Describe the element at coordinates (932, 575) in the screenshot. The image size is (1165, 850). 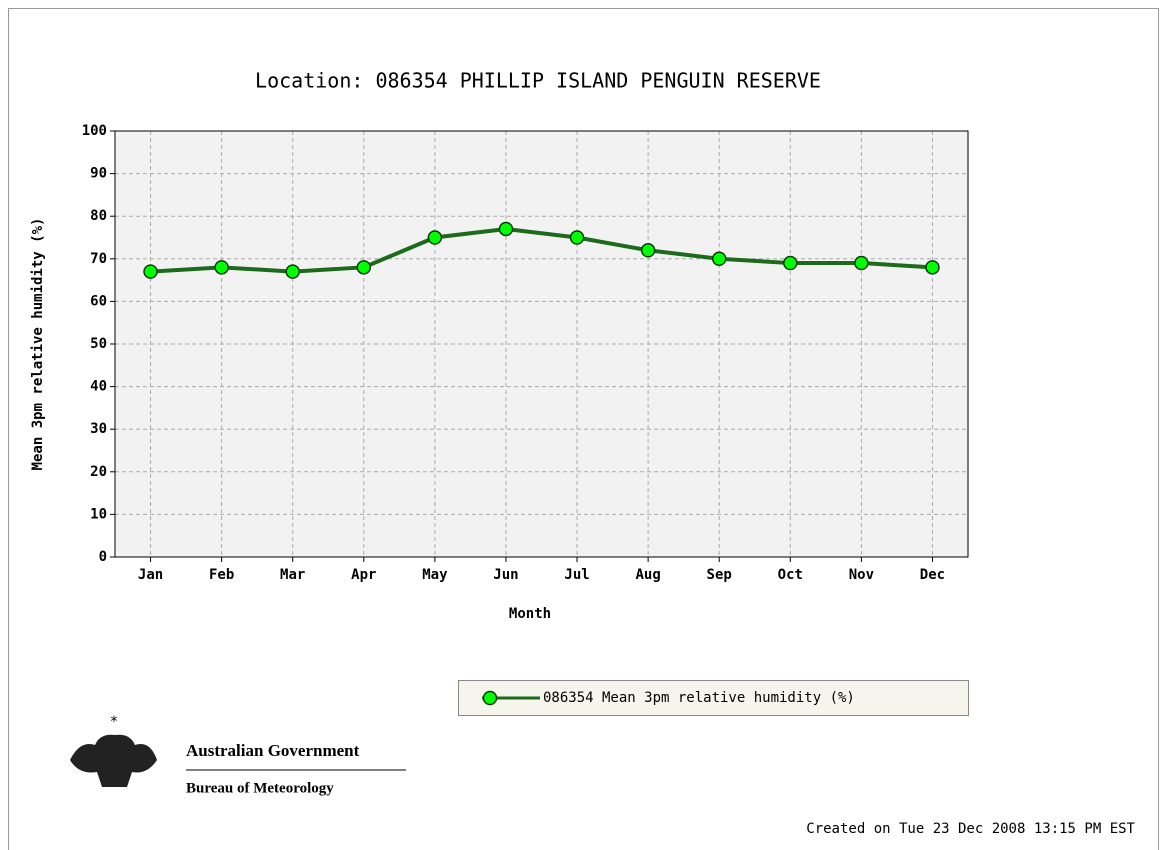
I see `x-tick-label: Dec` at that location.